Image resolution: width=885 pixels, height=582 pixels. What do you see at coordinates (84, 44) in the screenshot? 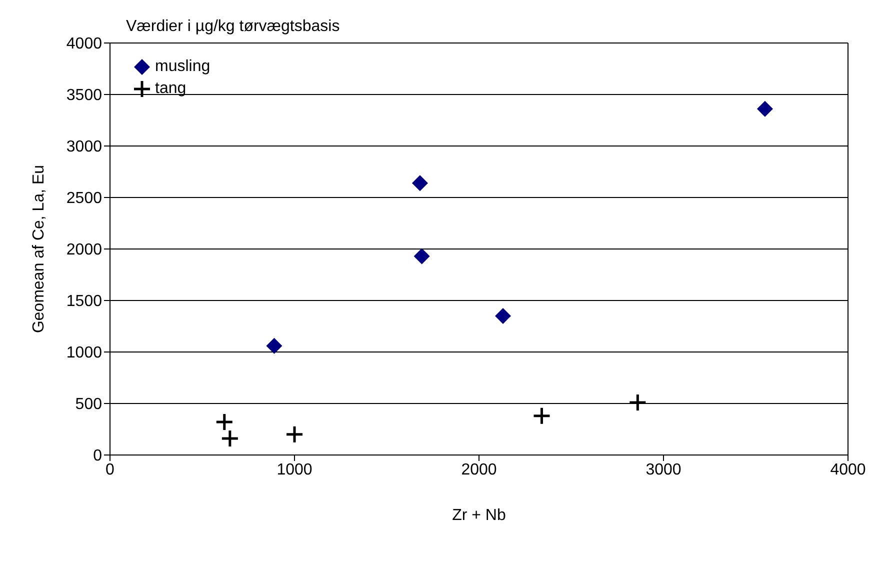
I see `y-tick-label: 4000` at bounding box center [84, 44].